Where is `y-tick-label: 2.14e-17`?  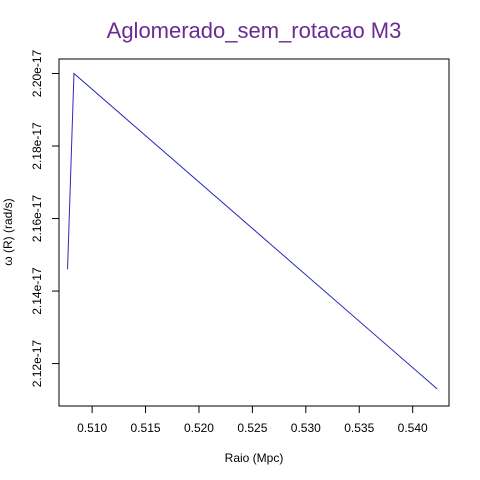
y-tick-label: 2.14e-17 is located at coordinates (37, 291).